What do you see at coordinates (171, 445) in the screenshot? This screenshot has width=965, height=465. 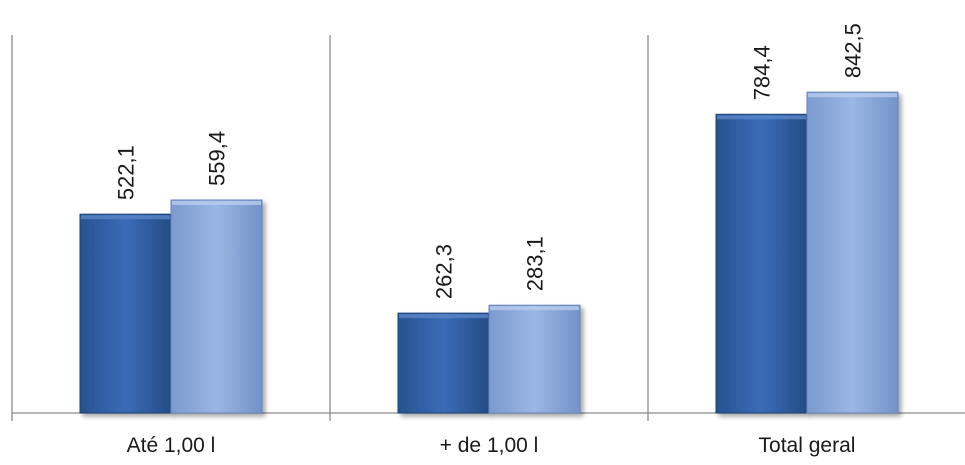 I see `x-tick-label: Até 1,00 l` at bounding box center [171, 445].